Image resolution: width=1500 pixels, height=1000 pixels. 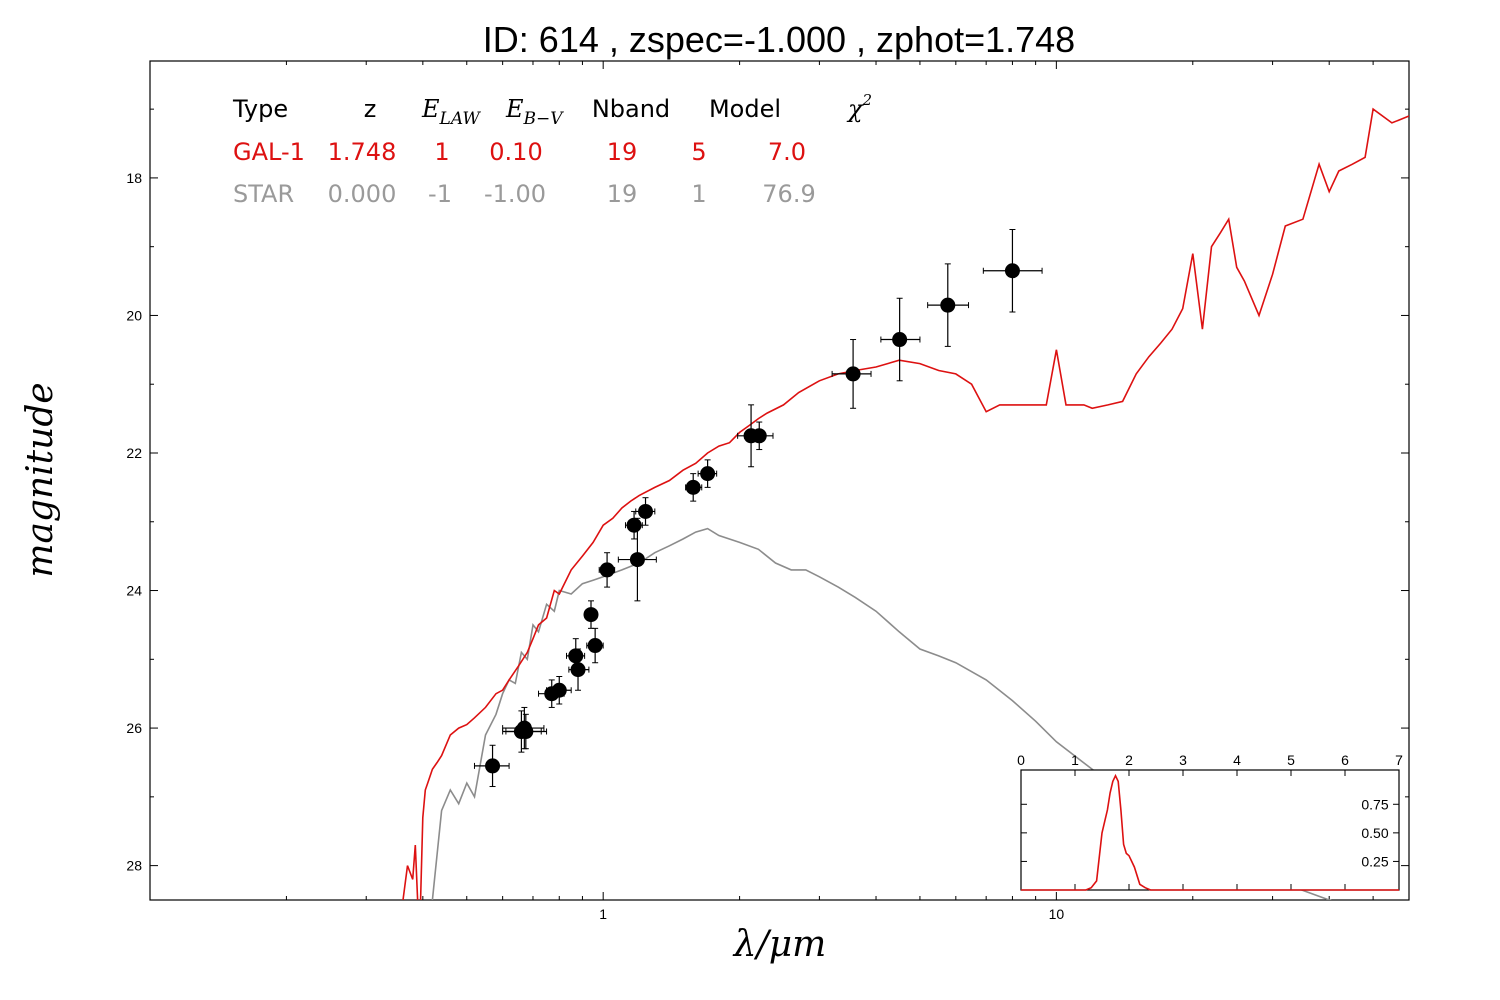 I want to click on star-chi2: 76.9, so click(x=788, y=194).